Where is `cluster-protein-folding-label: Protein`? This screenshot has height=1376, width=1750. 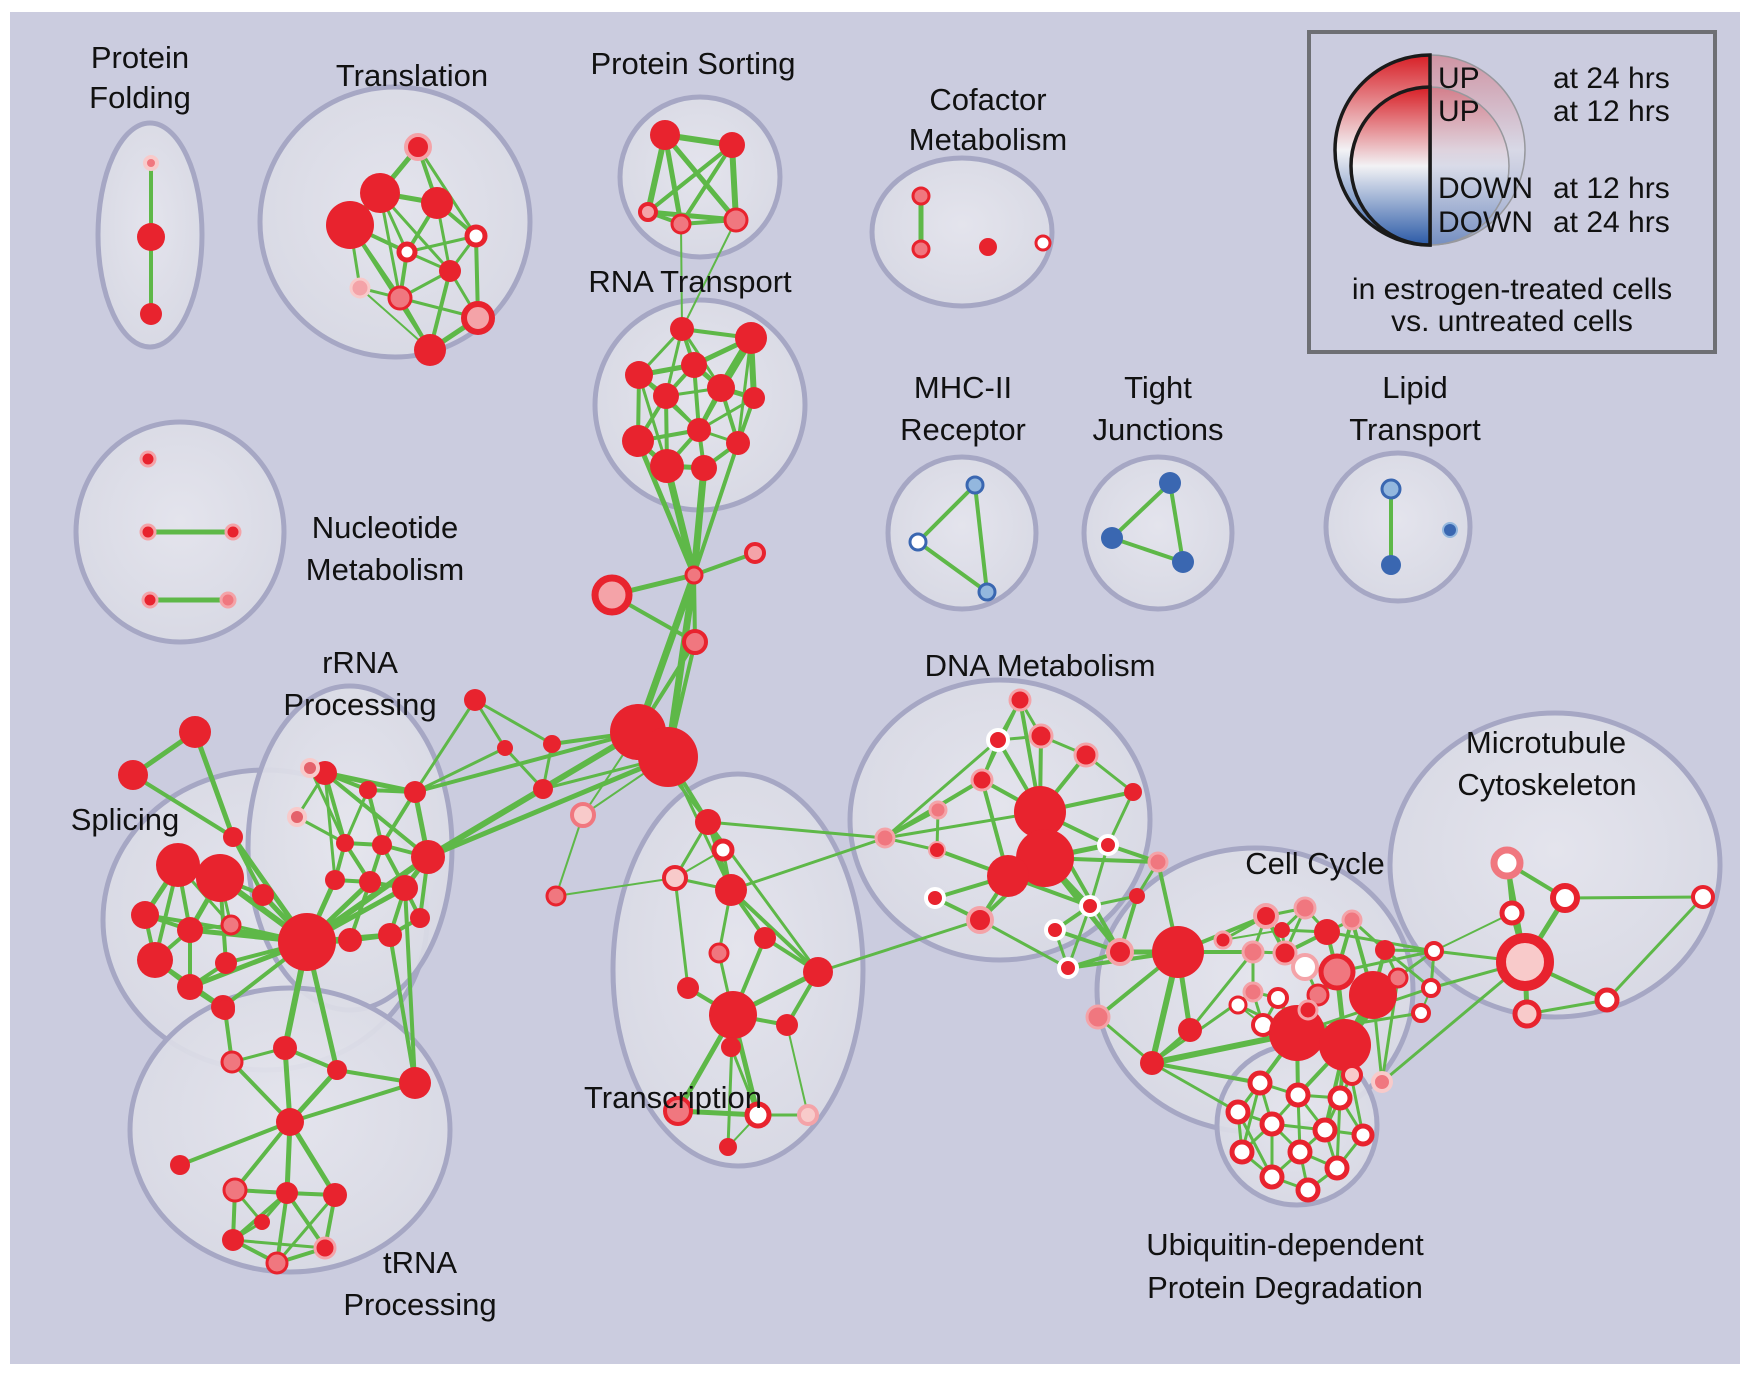
cluster-protein-folding-label: Protein is located at coordinates (140, 57).